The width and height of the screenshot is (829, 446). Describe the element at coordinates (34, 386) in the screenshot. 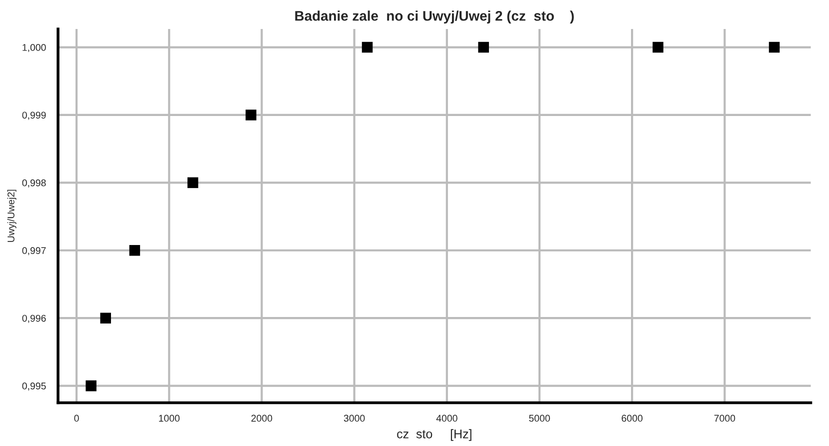

I see `y-tick-label: 0,995` at that location.